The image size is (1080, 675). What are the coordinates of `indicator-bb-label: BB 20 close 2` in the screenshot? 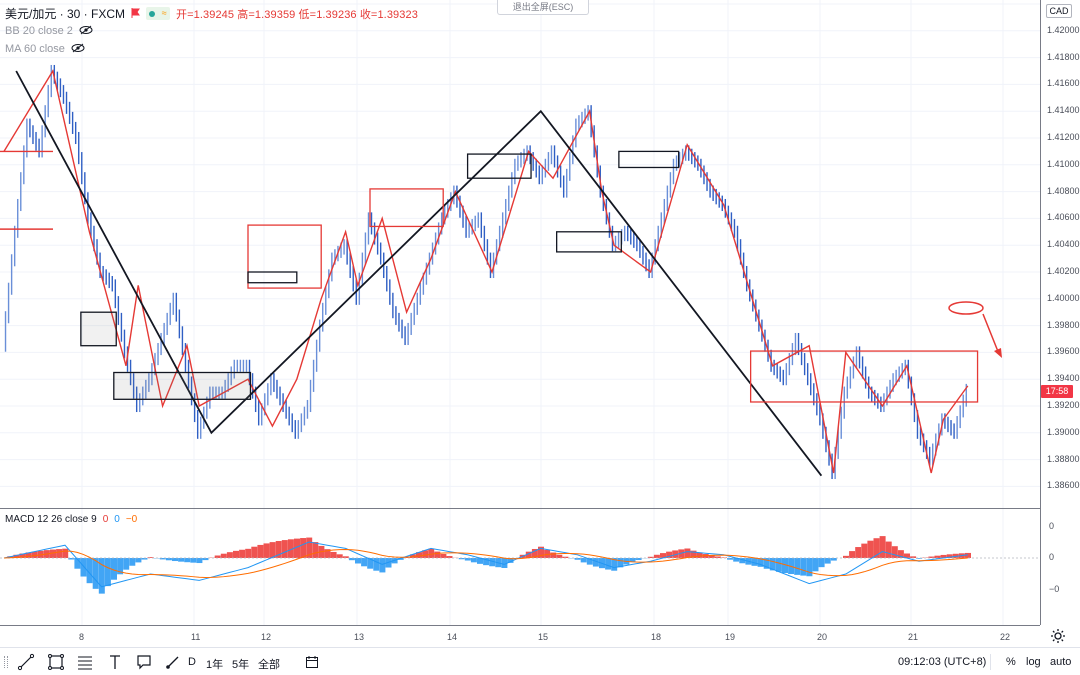 It's located at (39, 31).